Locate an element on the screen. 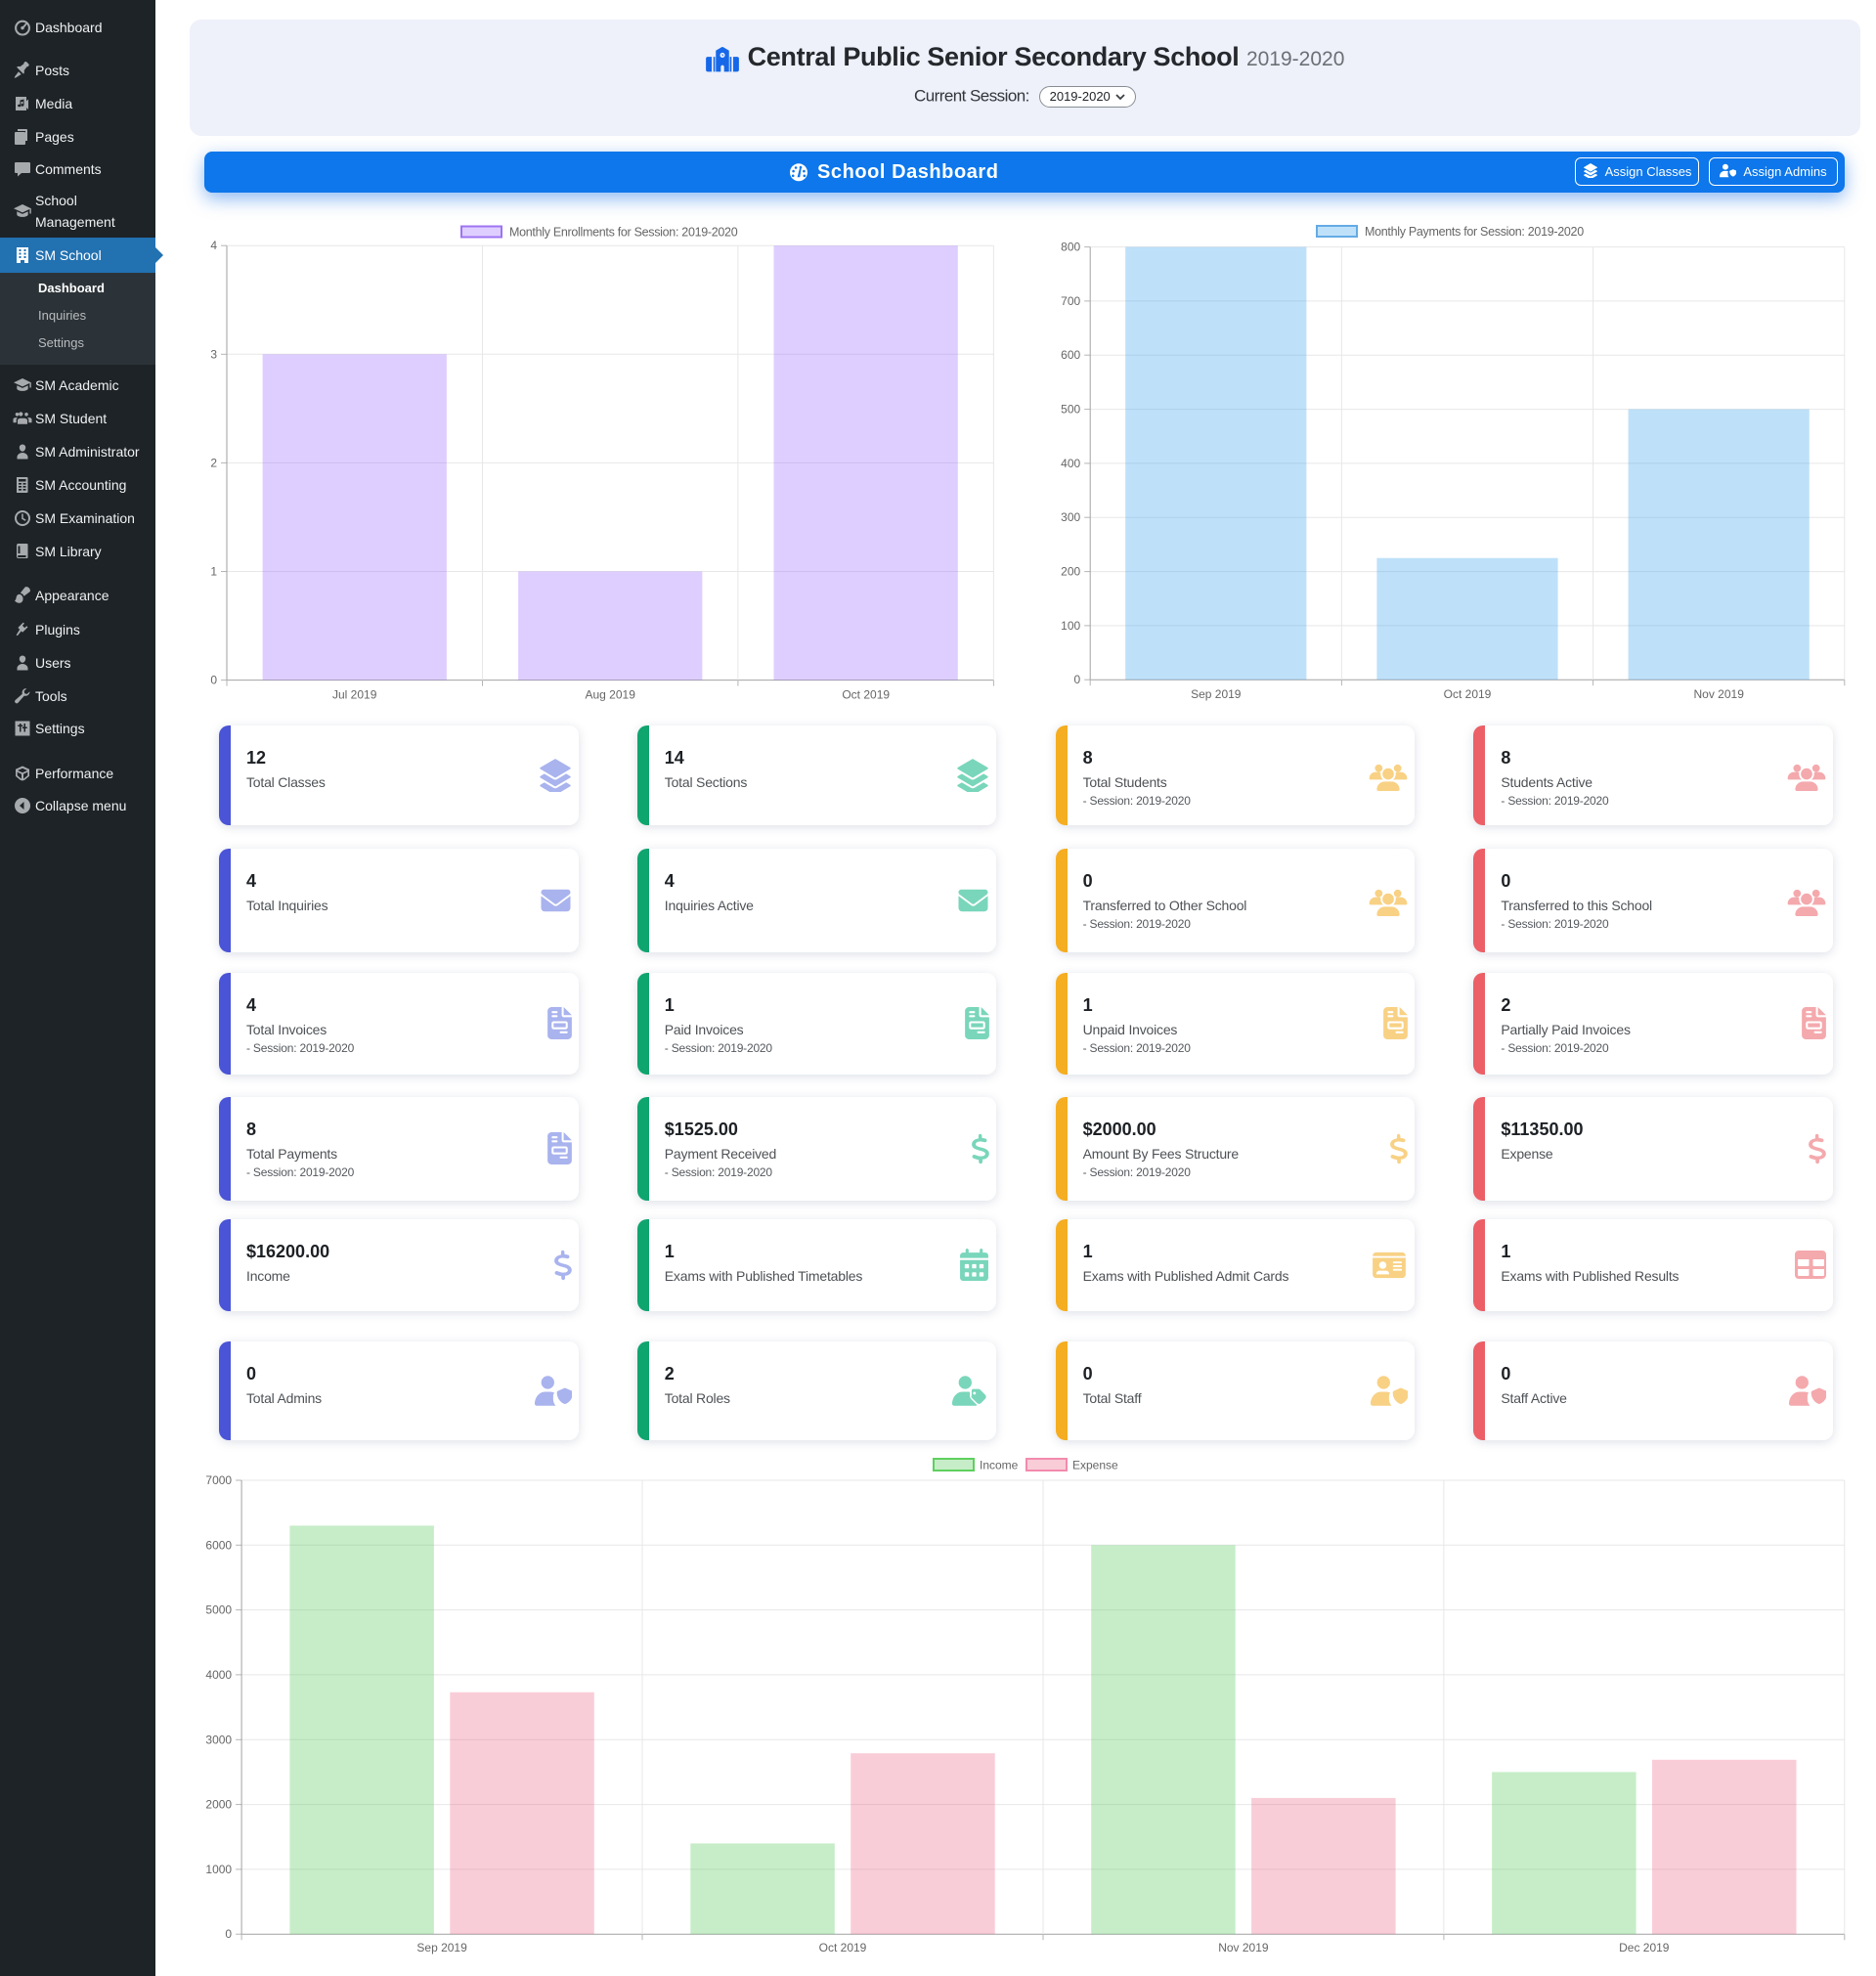  svg-text: Jul 2019 is located at coordinates (354, 695).